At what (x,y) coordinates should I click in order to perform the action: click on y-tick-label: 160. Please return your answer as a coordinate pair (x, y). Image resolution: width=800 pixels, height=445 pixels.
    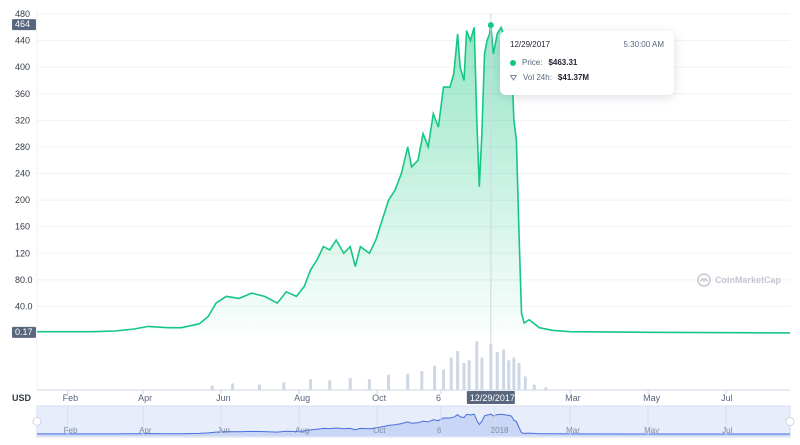
    Looking at the image, I should click on (22, 227).